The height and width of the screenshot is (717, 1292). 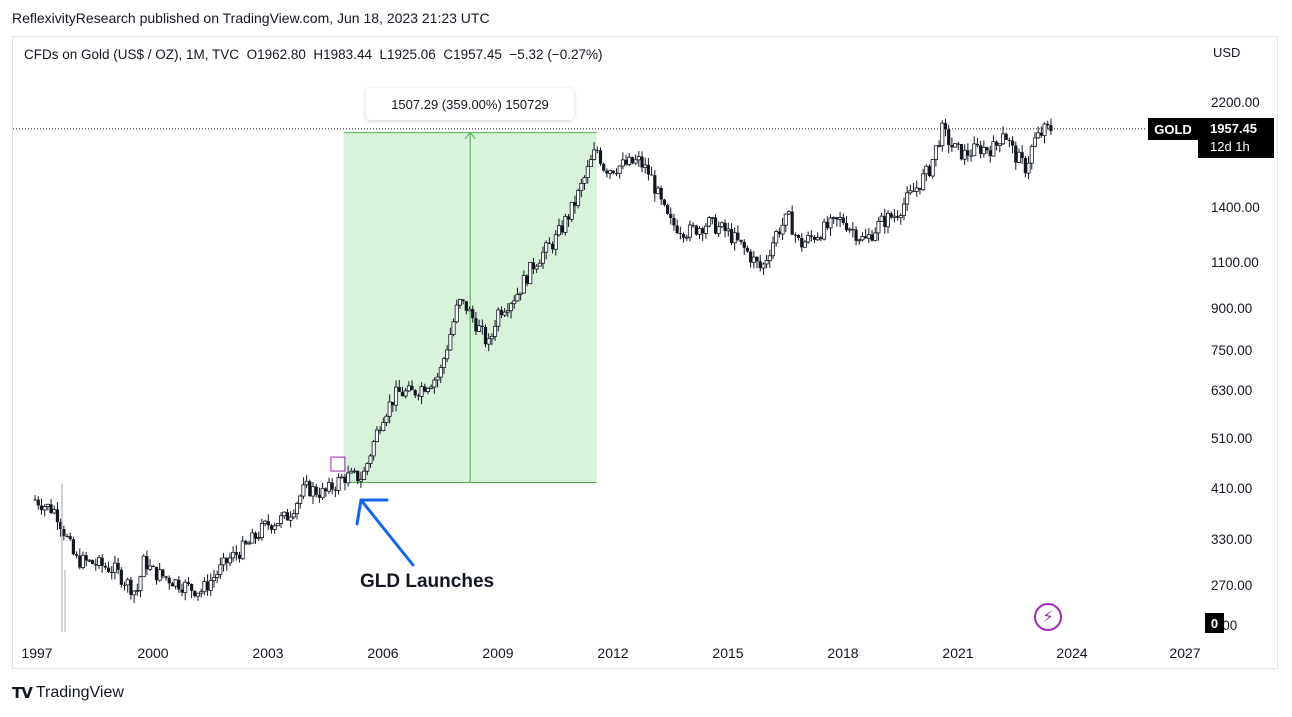 I want to click on price-tick-label: 630.00, so click(x=1231, y=390).